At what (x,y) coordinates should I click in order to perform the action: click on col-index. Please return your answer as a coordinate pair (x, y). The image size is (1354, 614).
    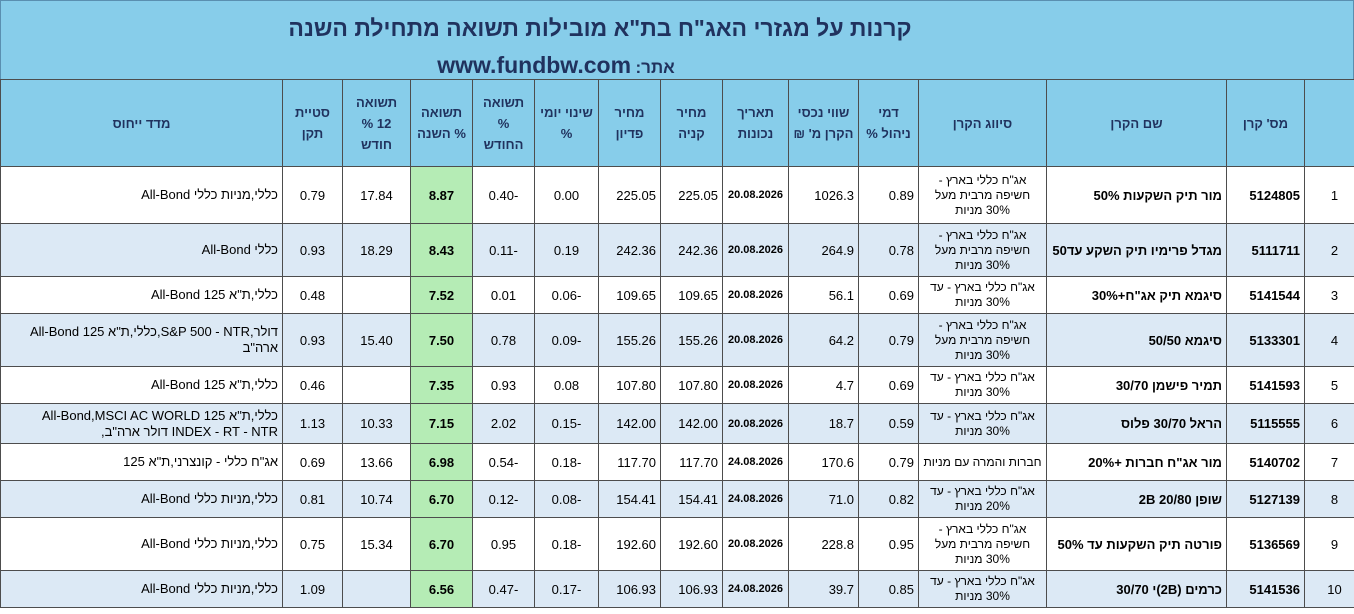
    Looking at the image, I should click on (1329, 123).